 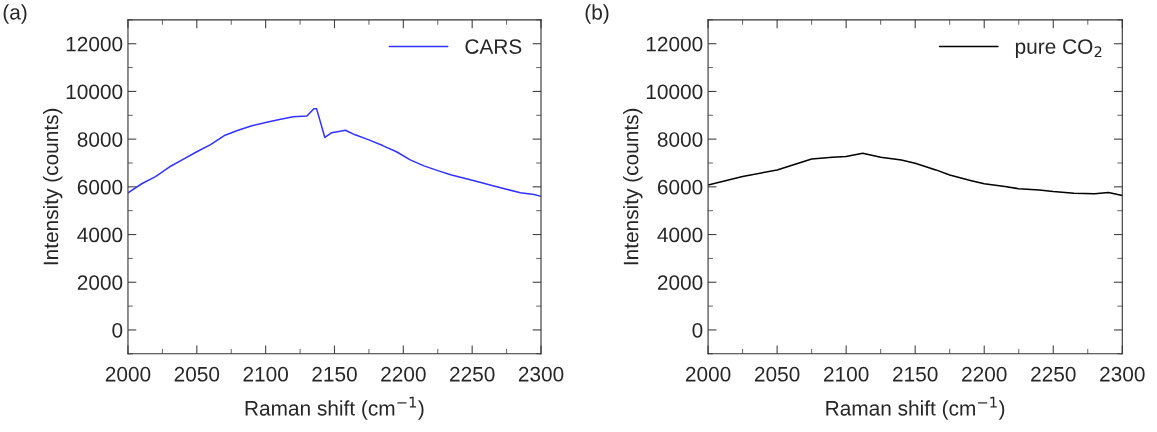 I want to click on text: (b), so click(x=597, y=14).